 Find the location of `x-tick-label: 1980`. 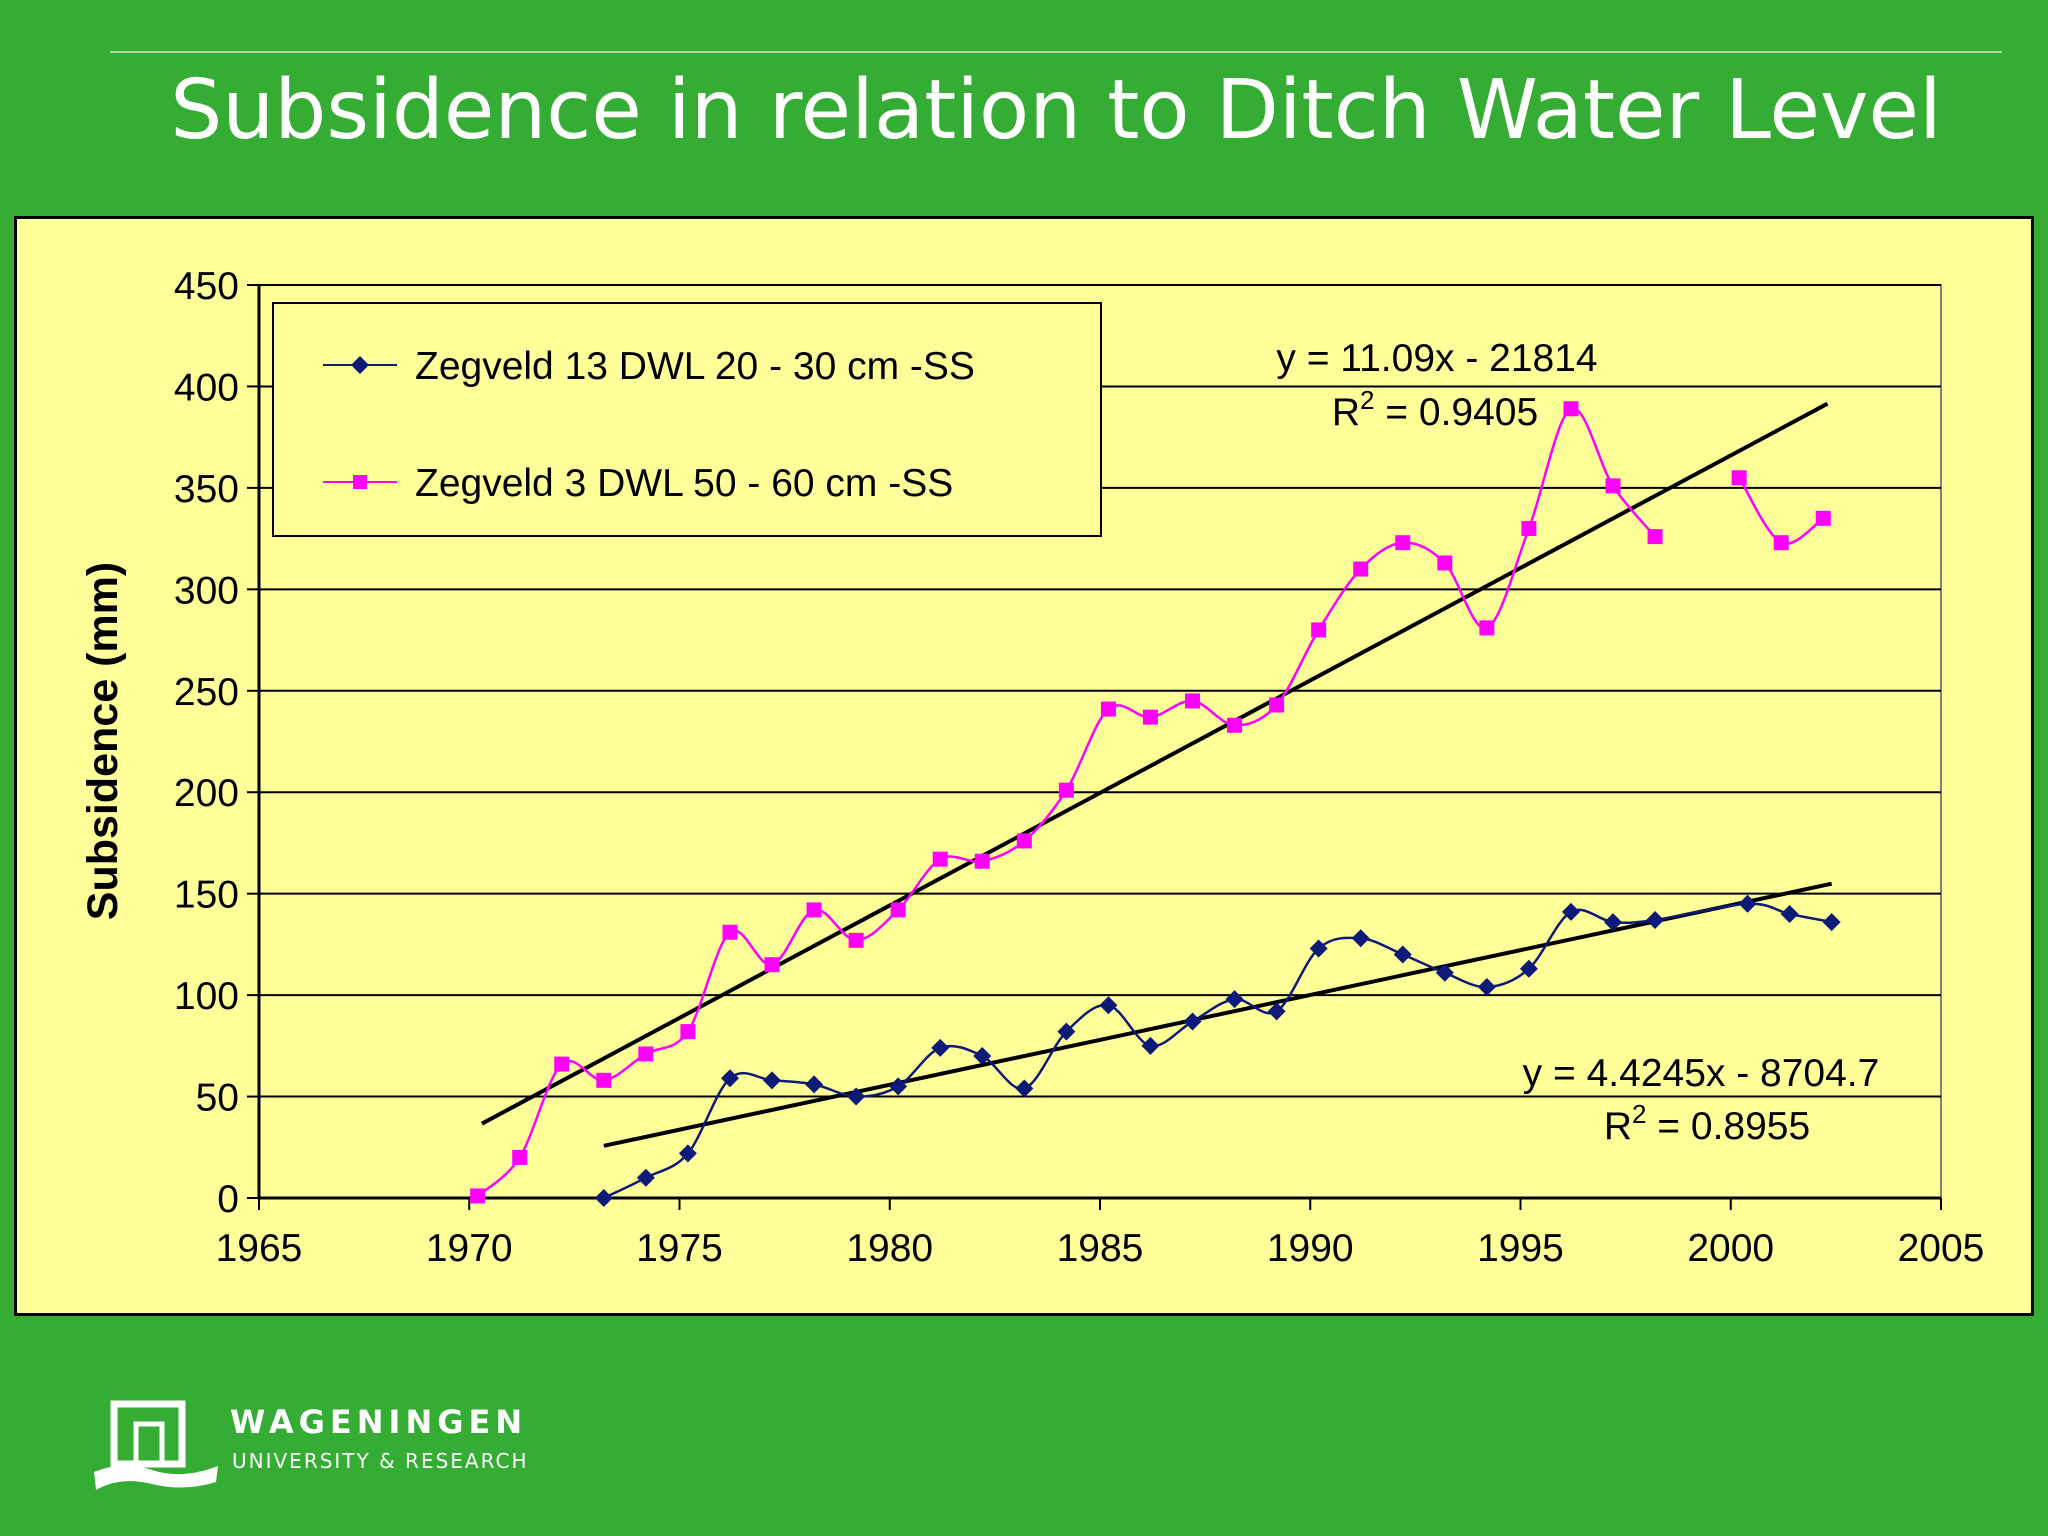

x-tick-label: 1980 is located at coordinates (889, 1248).